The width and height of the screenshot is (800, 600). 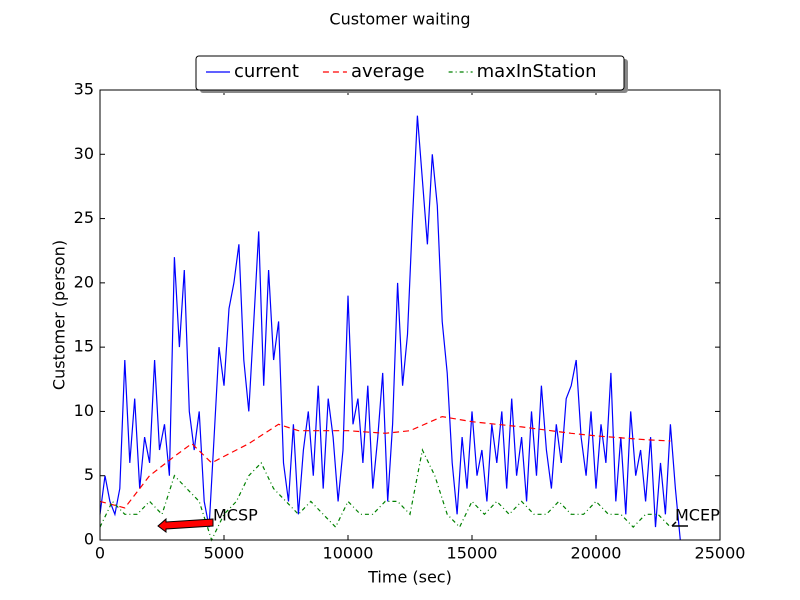 I want to click on legend-box, so click(x=410, y=73).